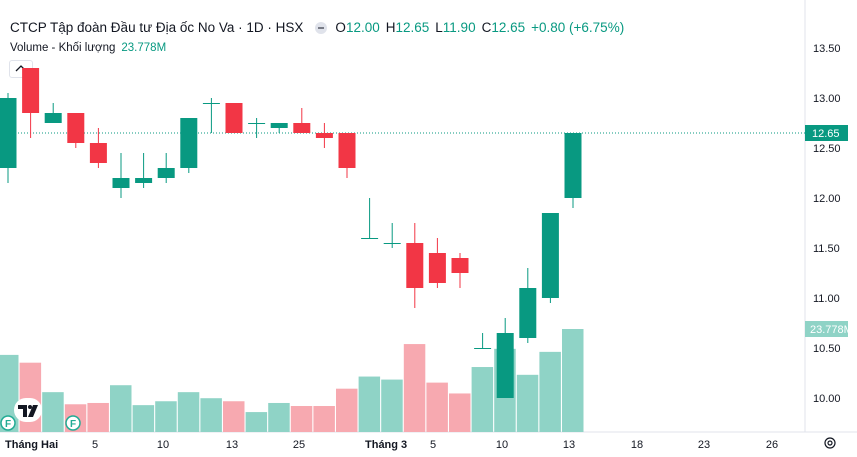  Describe the element at coordinates (63, 48) in the screenshot. I see `volume-label: Volume - Khối lượng` at that location.